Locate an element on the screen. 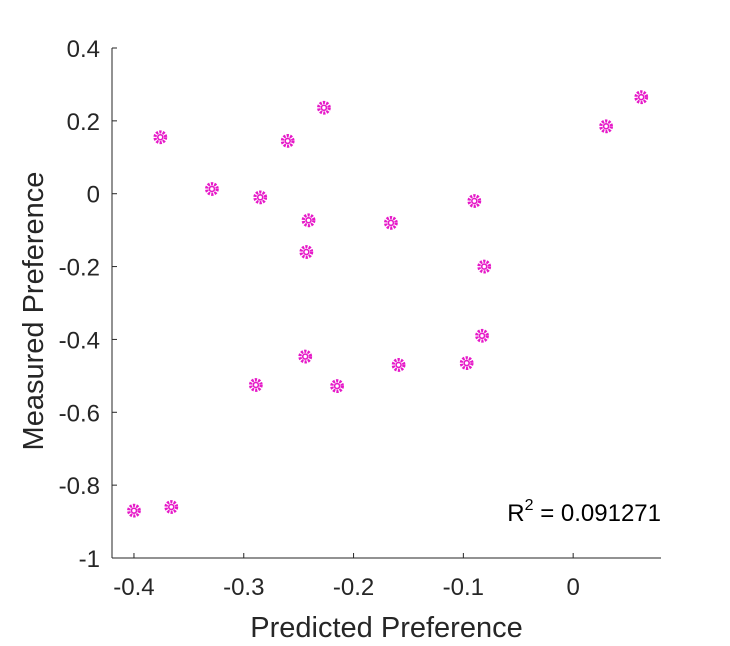 Image resolution: width=730 pixels, height=646 pixels. r-squared-prefix: R is located at coordinates (515, 513).